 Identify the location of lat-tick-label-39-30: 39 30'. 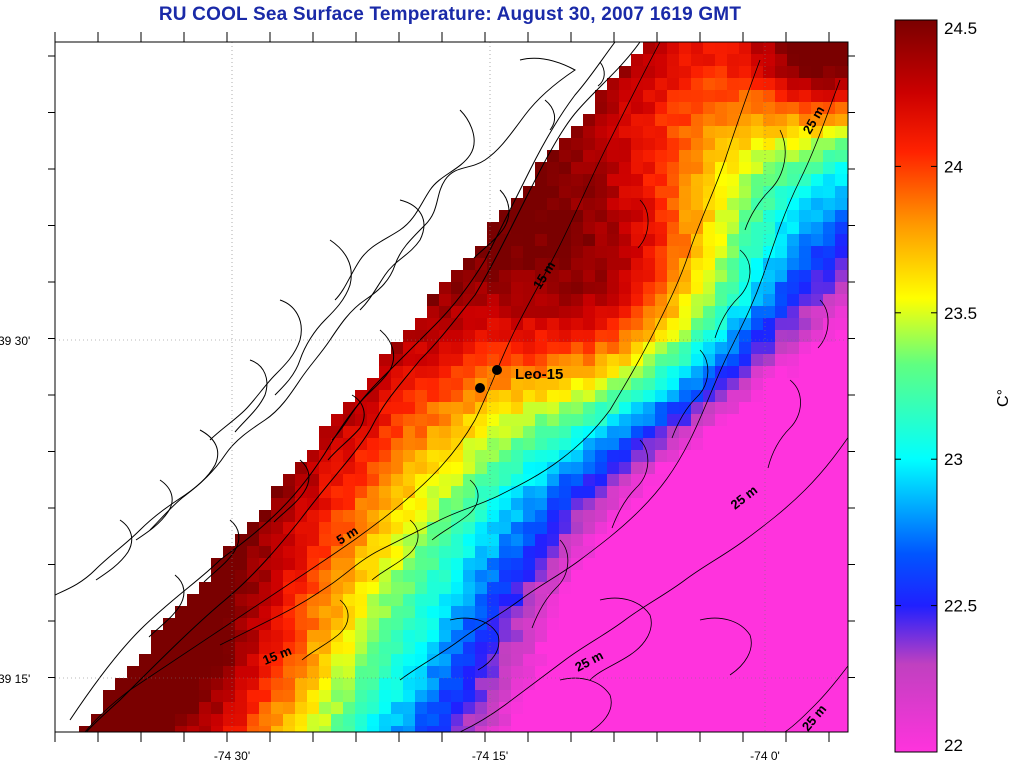
(15, 341).